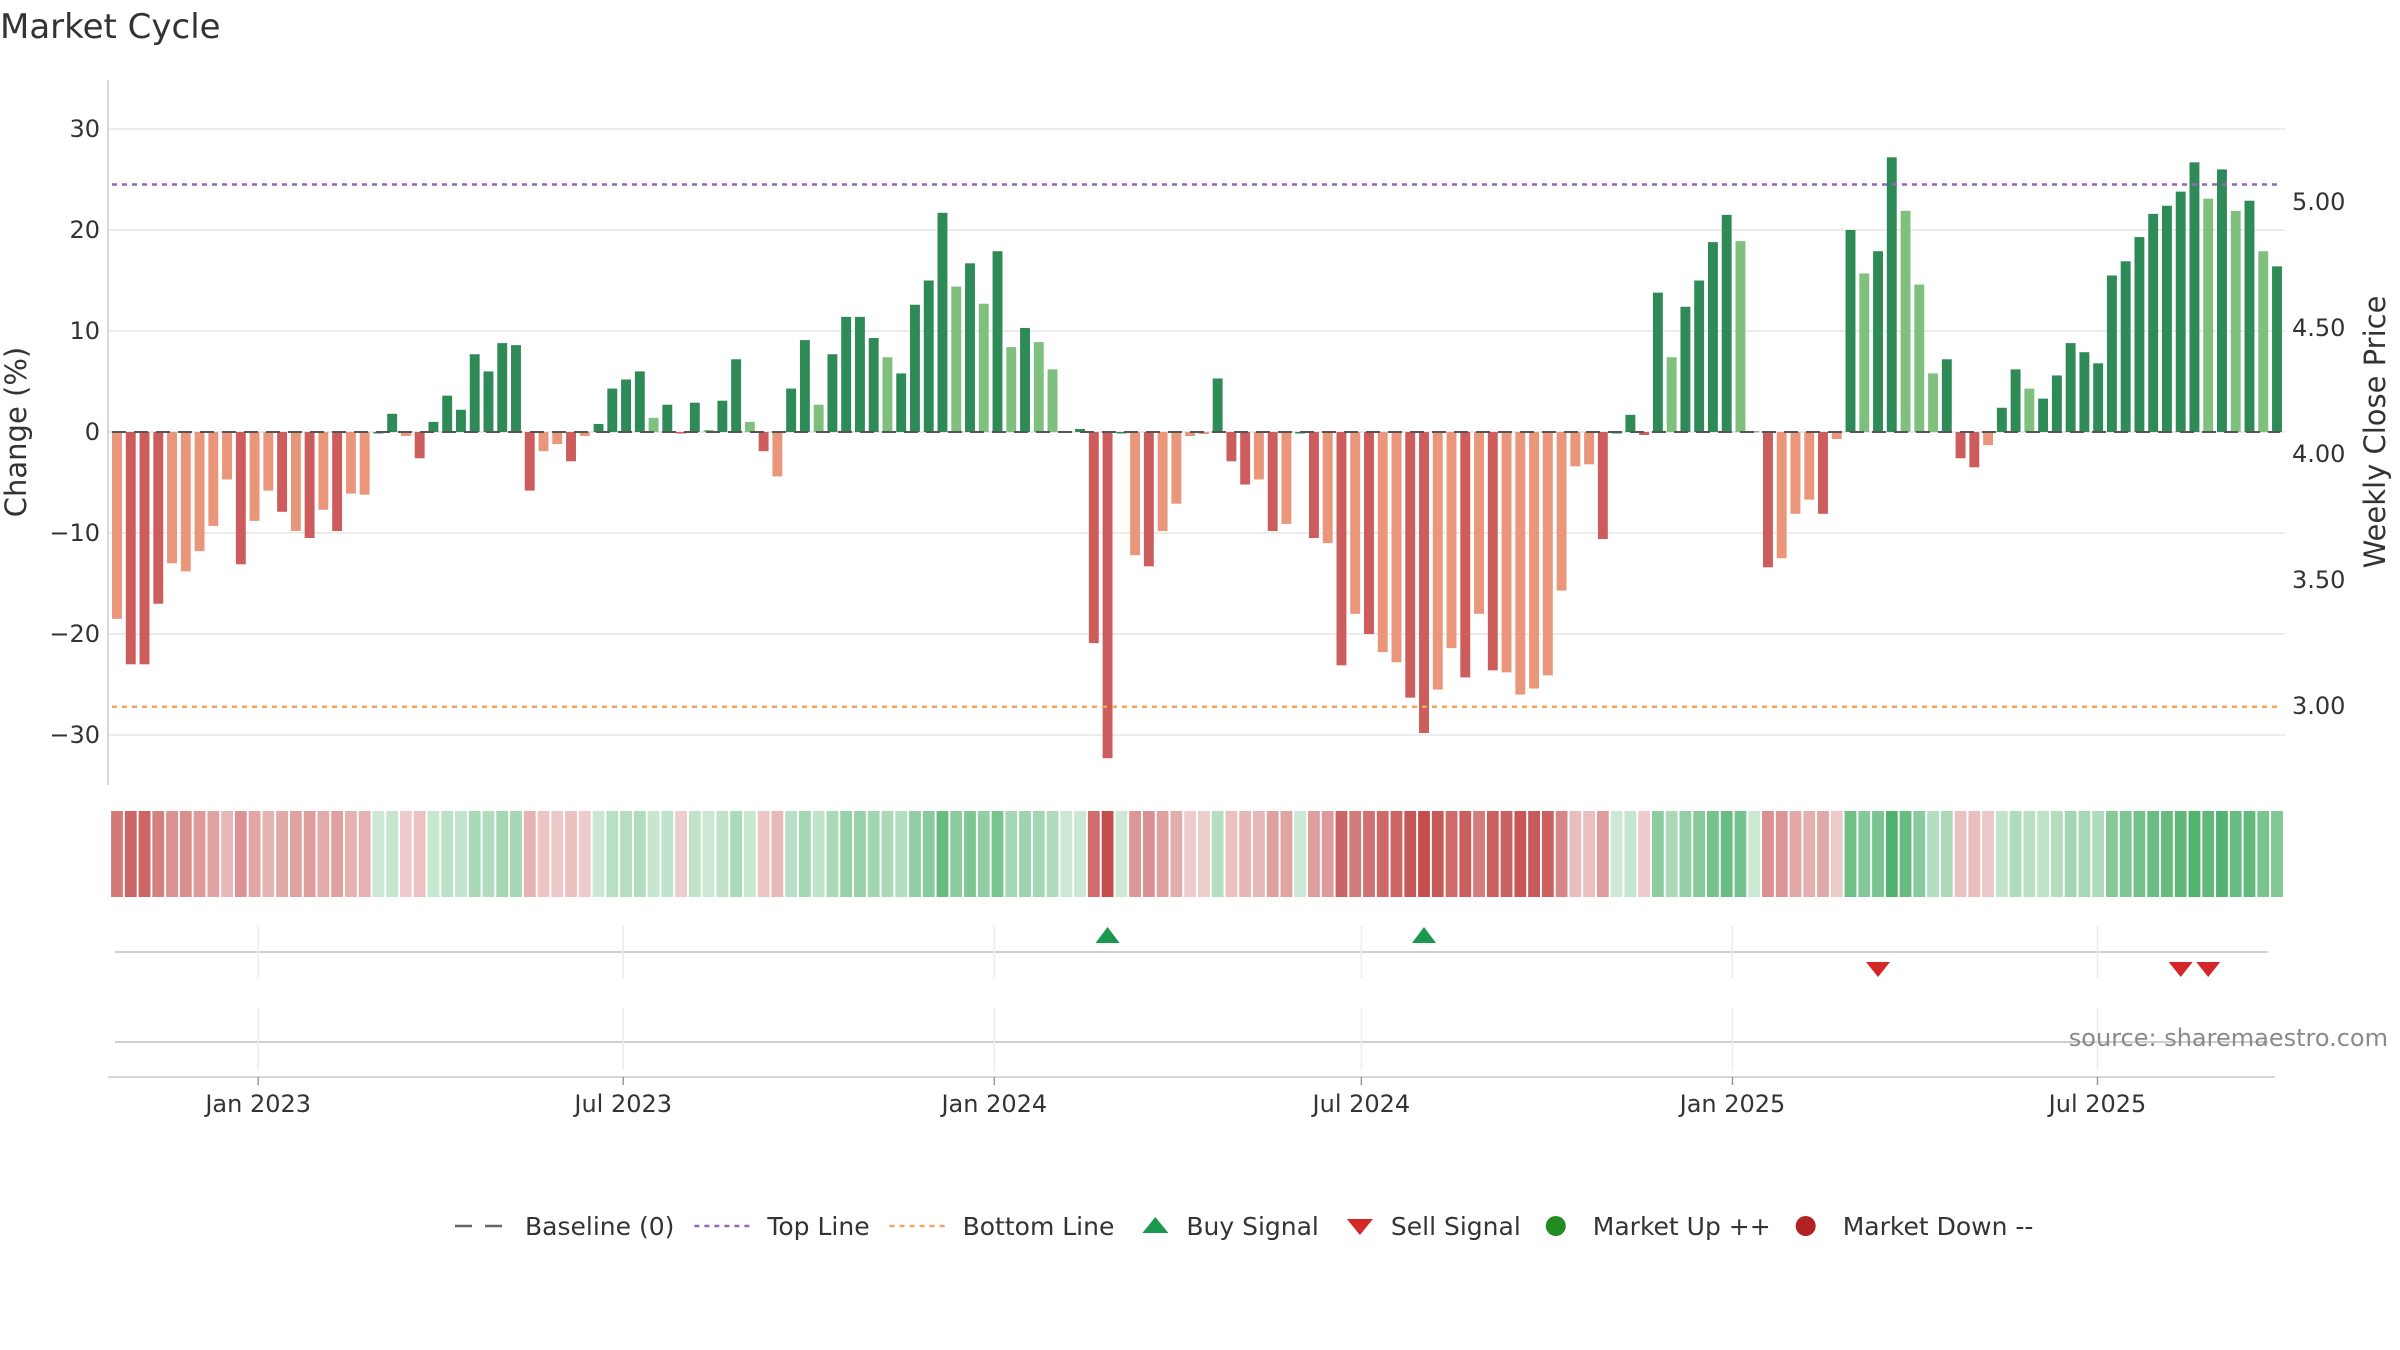  What do you see at coordinates (622, 1104) in the screenshot?
I see `x-tick-label: Jul 2023` at bounding box center [622, 1104].